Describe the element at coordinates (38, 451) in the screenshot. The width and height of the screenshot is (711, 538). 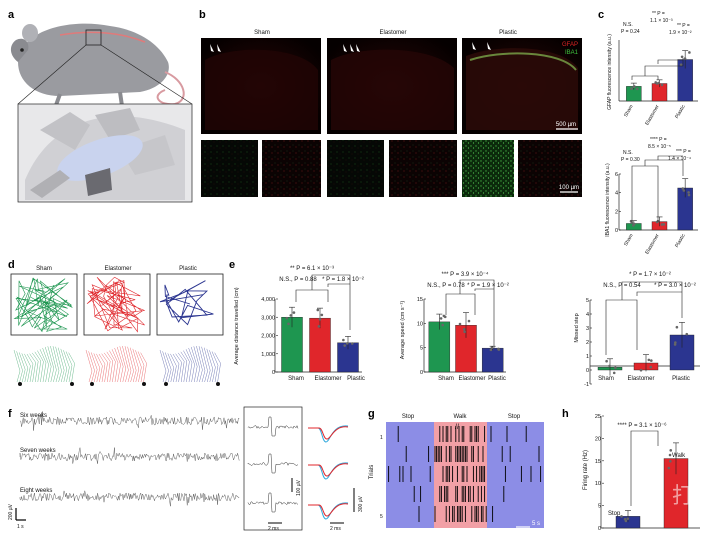
I see `f-row-seven: Seven weeks` at that location.